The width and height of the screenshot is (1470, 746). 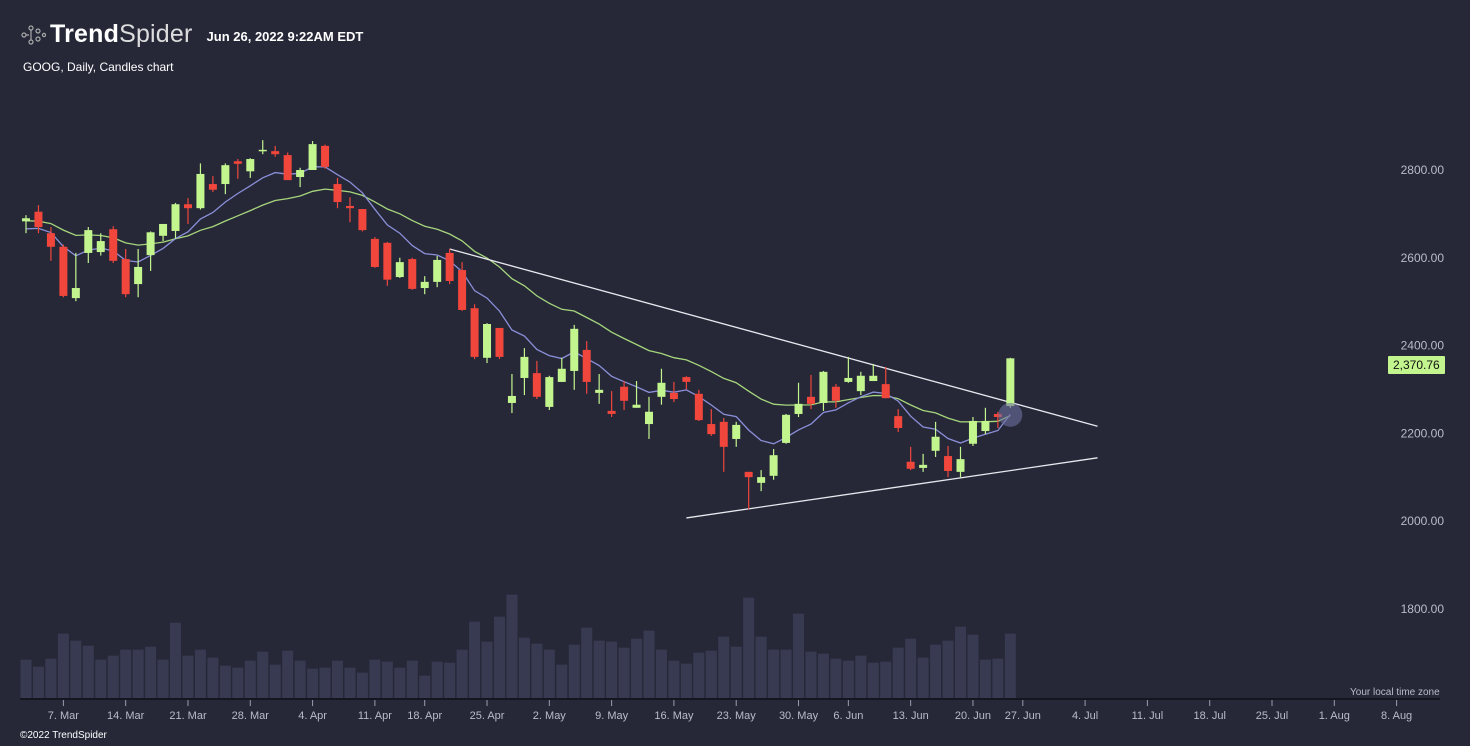 I want to click on selection-marker, so click(x=1010, y=414).